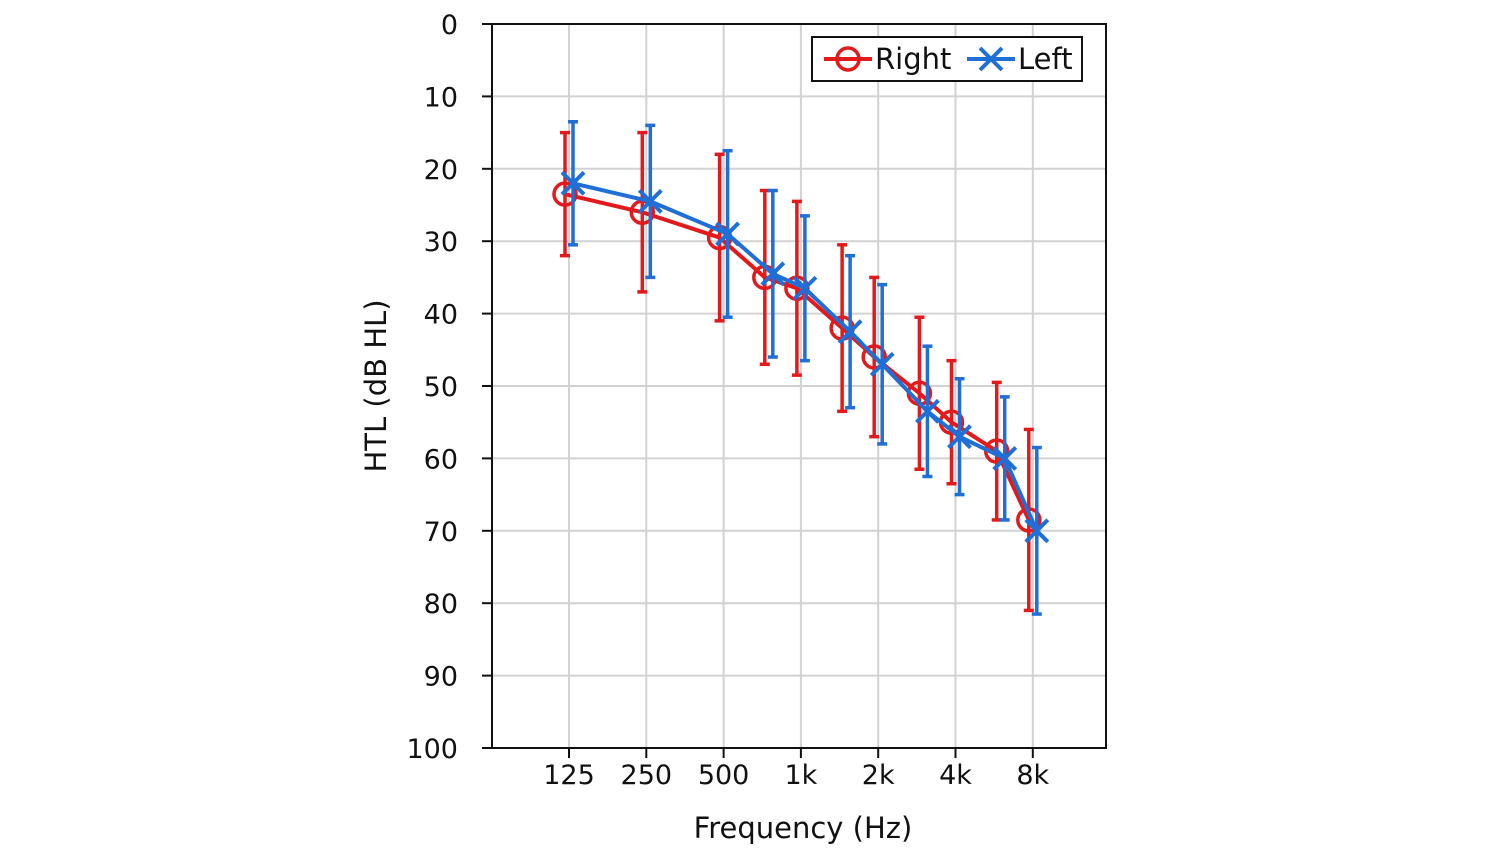 The width and height of the screenshot is (1512, 850). Describe the element at coordinates (441, 604) in the screenshot. I see `y-tick-label: 80` at that location.